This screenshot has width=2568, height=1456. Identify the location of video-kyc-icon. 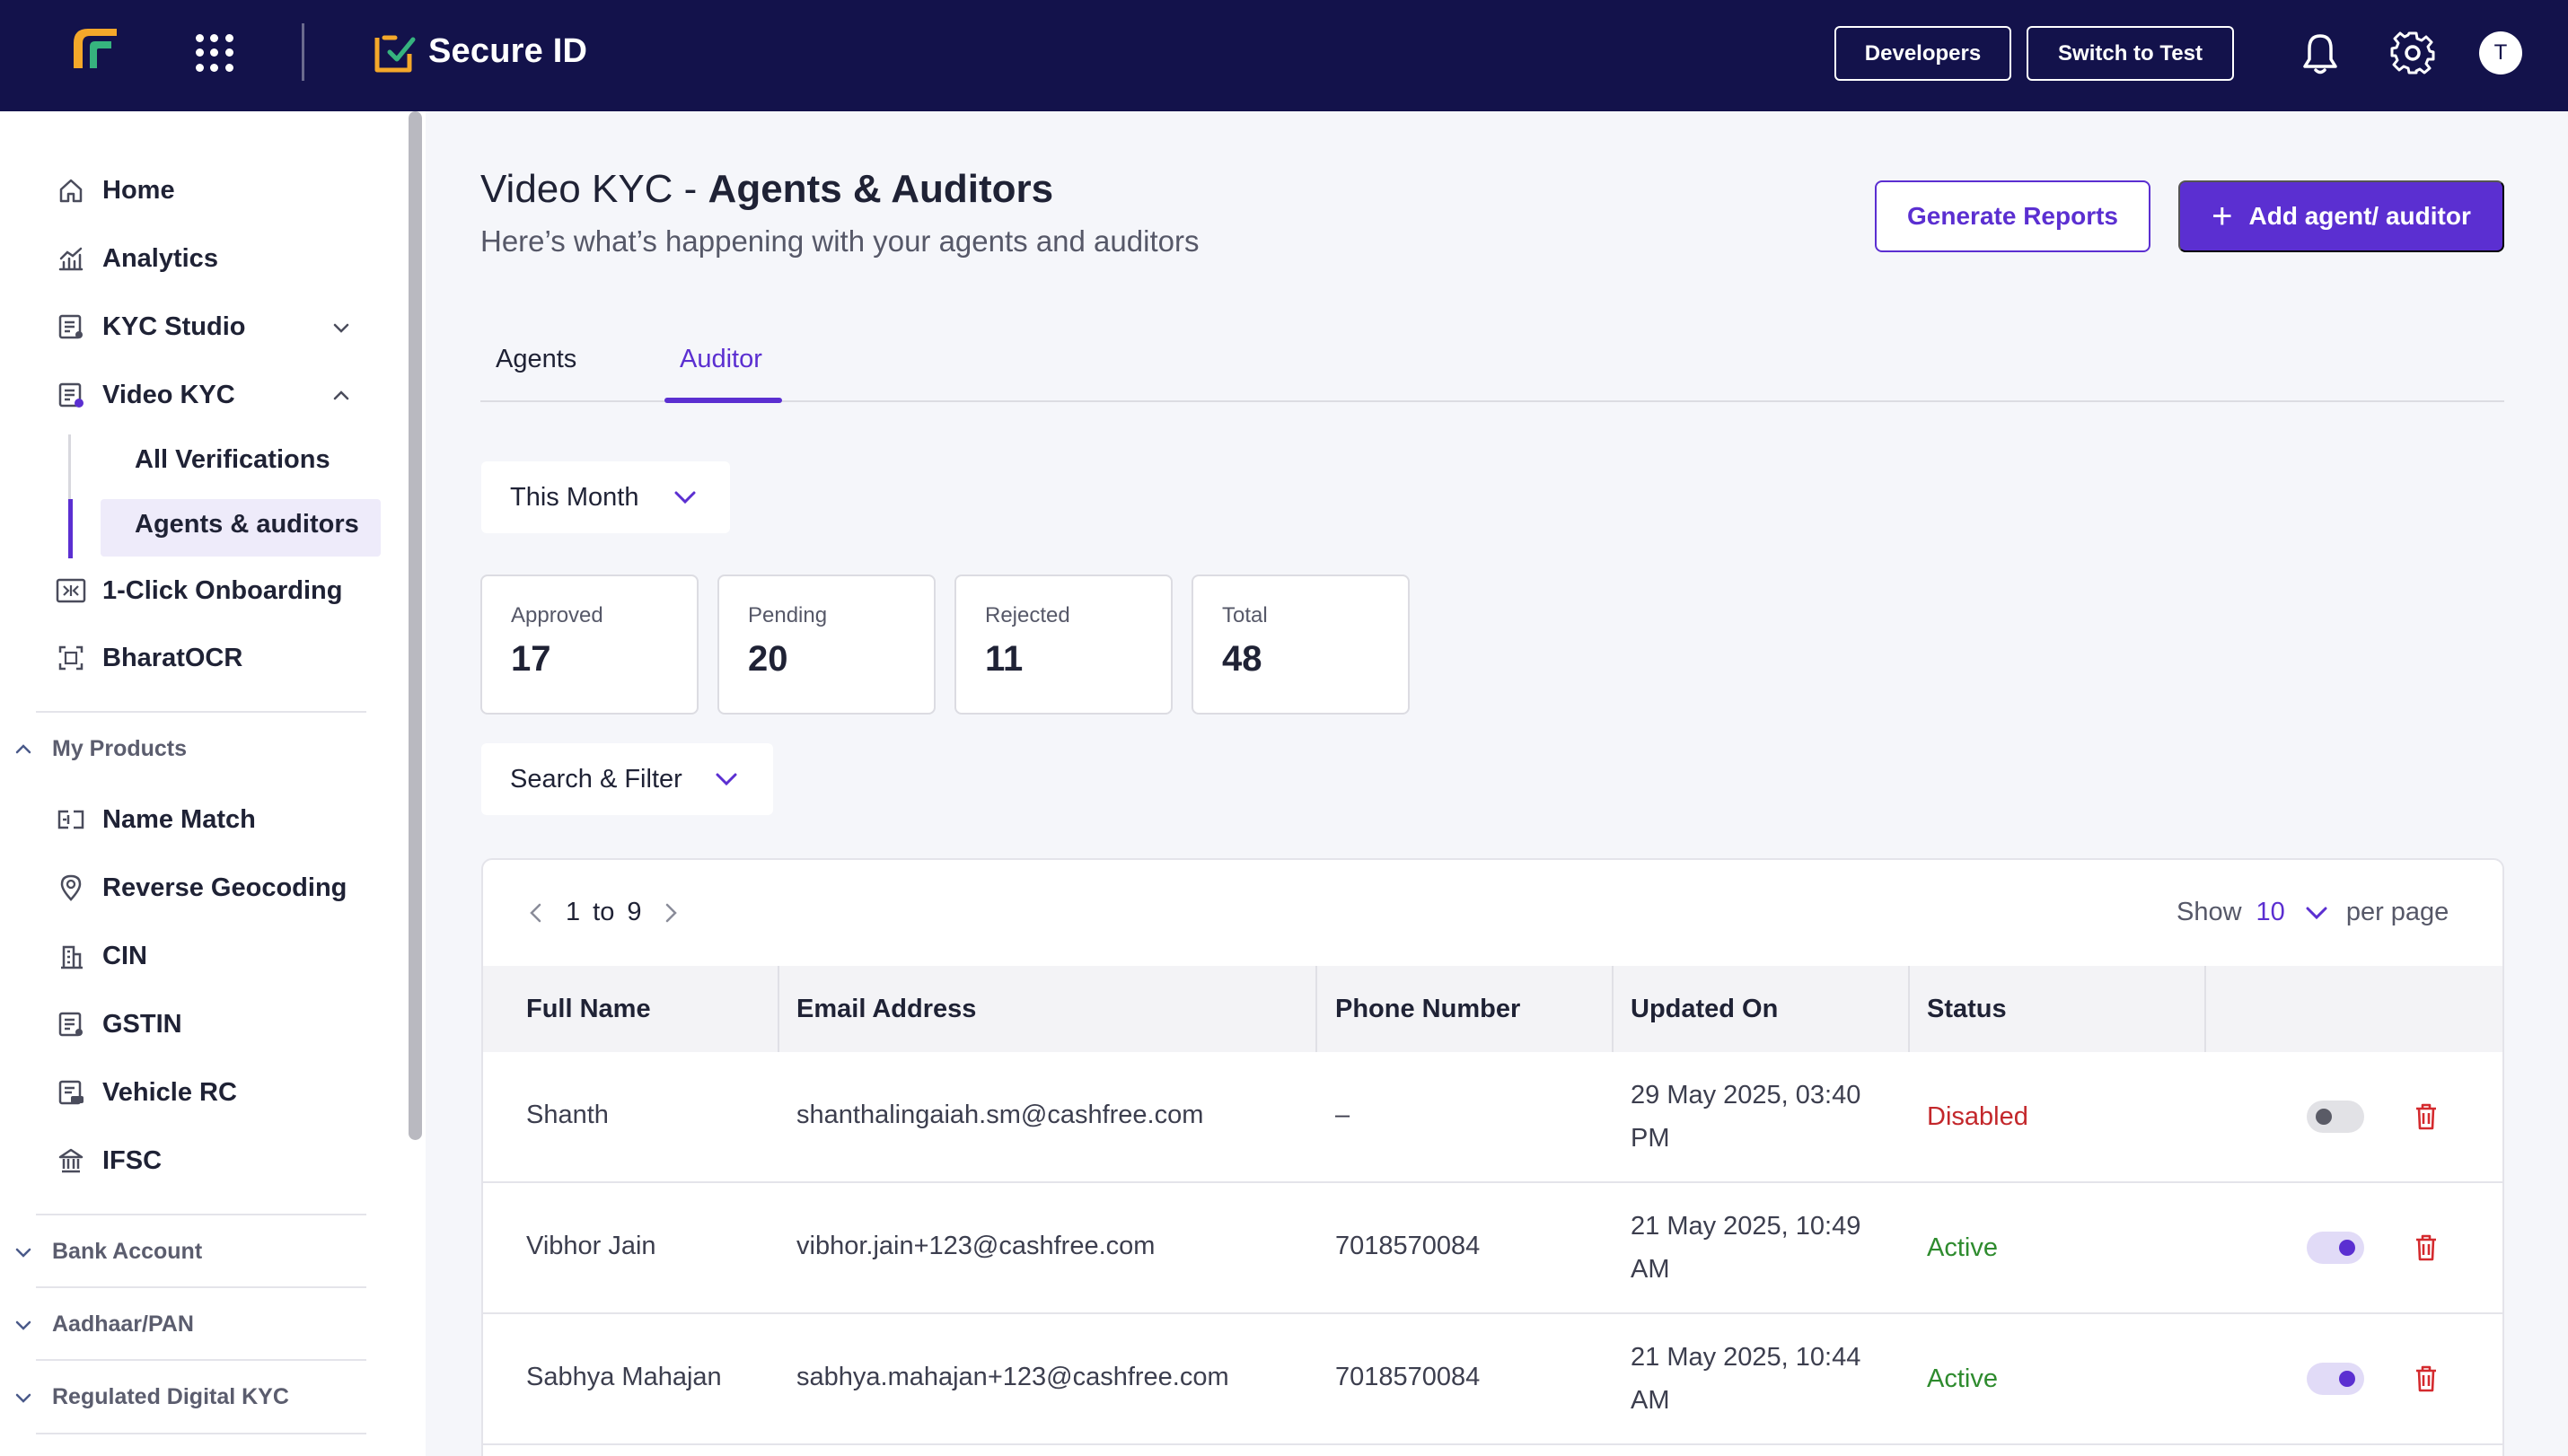
(71, 395).